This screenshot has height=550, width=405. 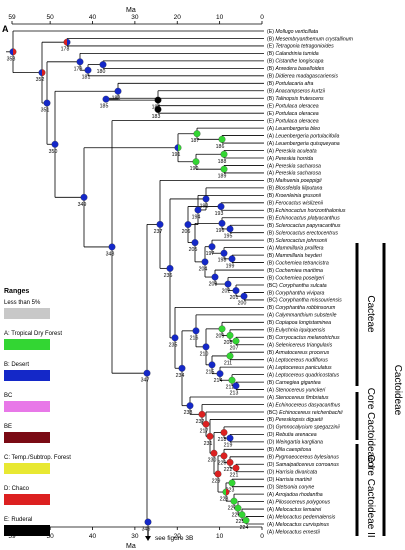 What do you see at coordinates (271, 114) in the screenshot?
I see `taxon-region: (E)` at bounding box center [271, 114].